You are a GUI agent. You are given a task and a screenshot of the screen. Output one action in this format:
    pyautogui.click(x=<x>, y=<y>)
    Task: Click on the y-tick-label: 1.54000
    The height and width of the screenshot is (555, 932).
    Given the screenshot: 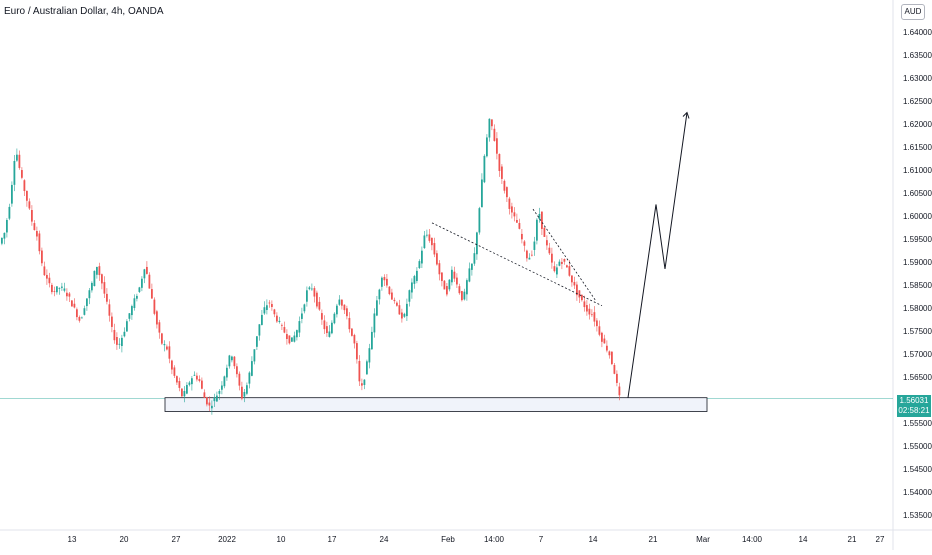 What is the action you would take?
    pyautogui.click(x=917, y=492)
    